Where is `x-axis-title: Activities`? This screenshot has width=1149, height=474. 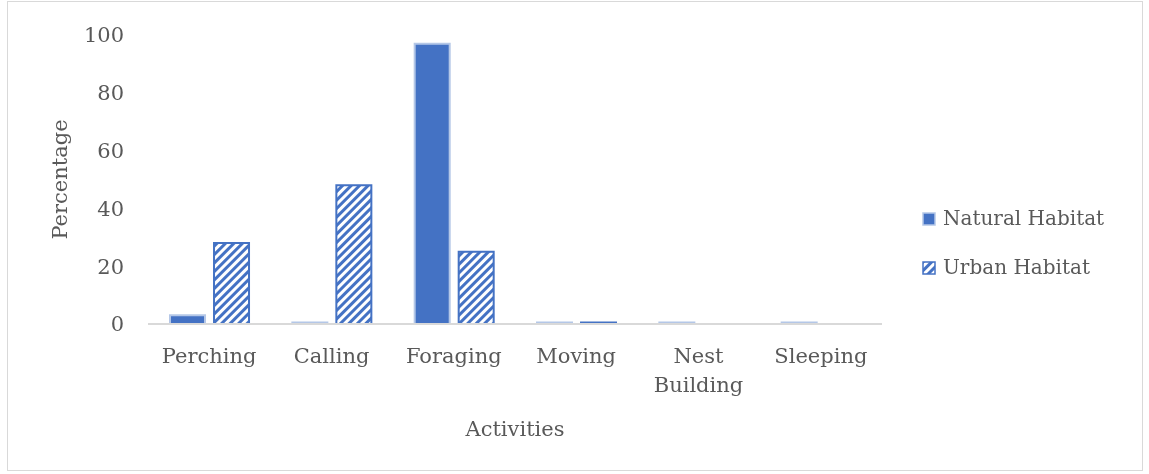
x-axis-title: Activities is located at coordinates (514, 429).